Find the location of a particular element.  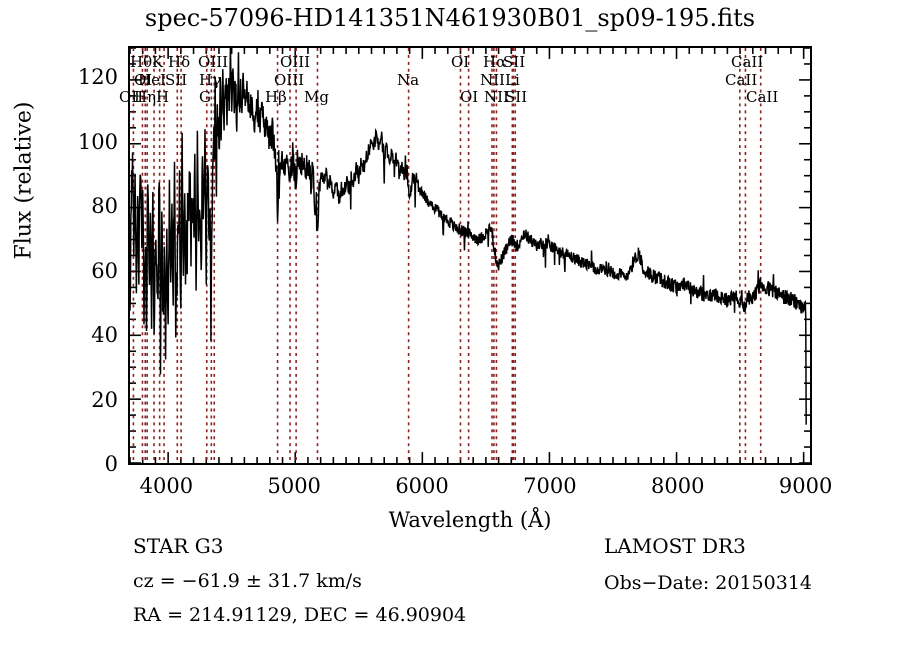

line-label-Li: Li is located at coordinates (512, 80).